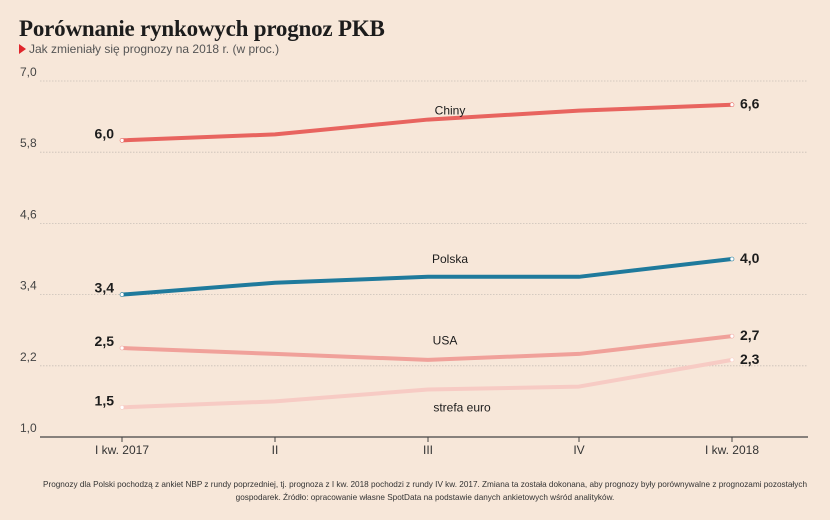  What do you see at coordinates (450, 111) in the screenshot?
I see `series-name-label: Chiny` at bounding box center [450, 111].